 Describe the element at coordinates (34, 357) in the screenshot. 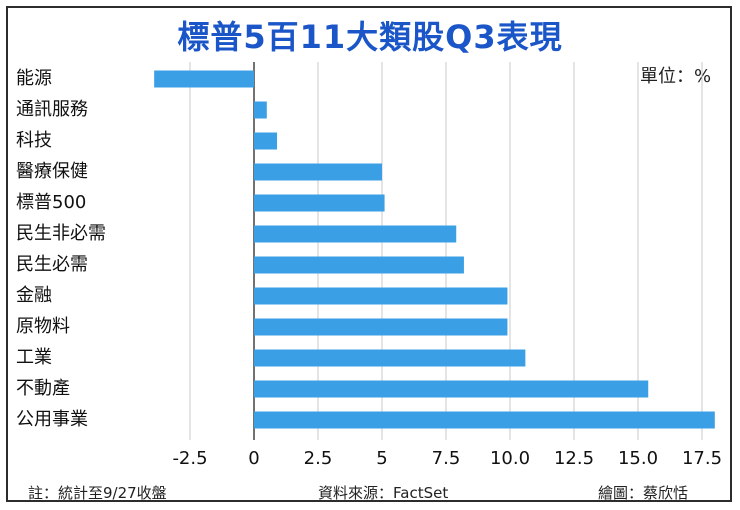

I see `category-label: 工業` at that location.